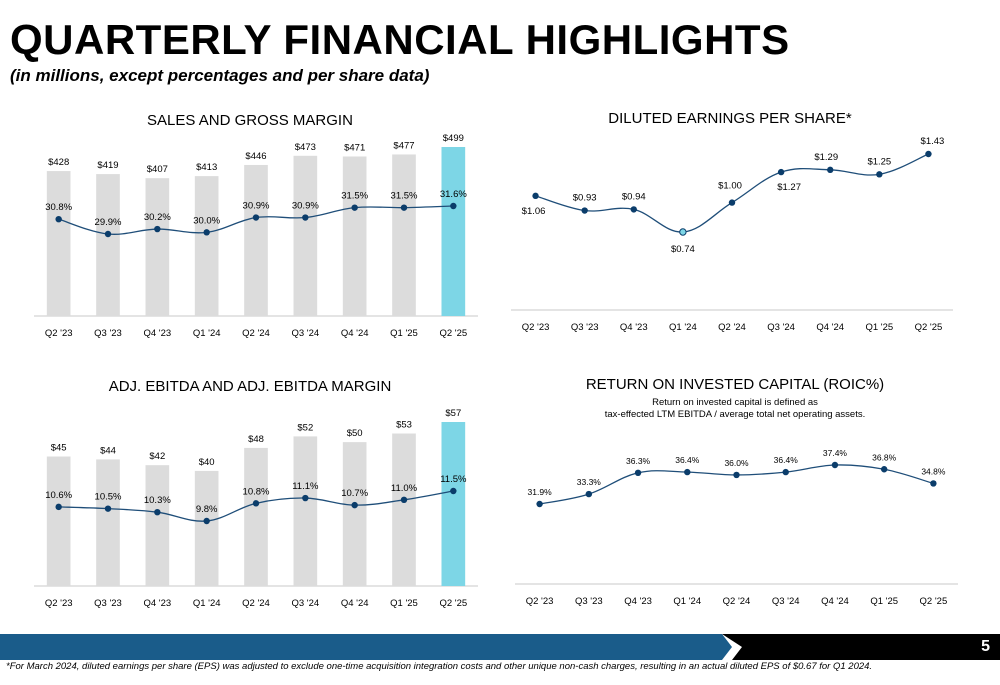 The image size is (1000, 685). I want to click on bar-value-label: $50, so click(355, 433).